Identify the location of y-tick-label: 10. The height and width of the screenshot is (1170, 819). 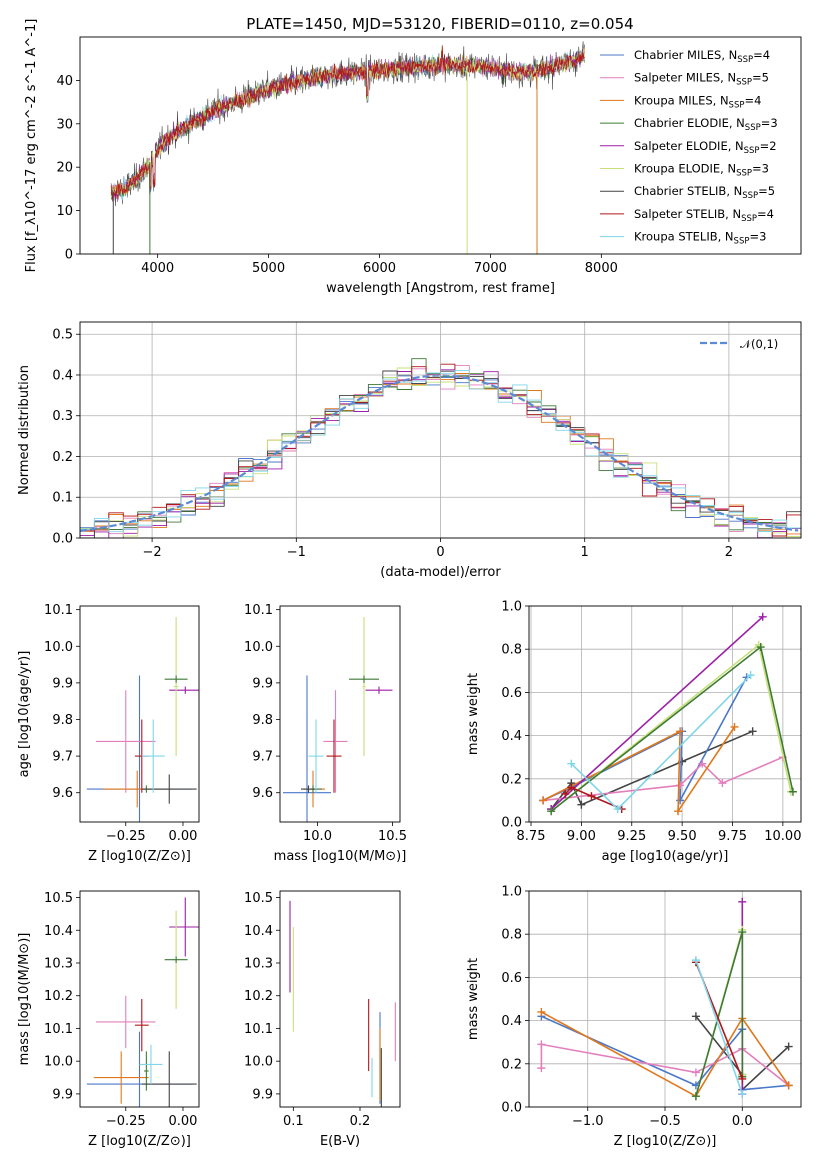
(64, 211).